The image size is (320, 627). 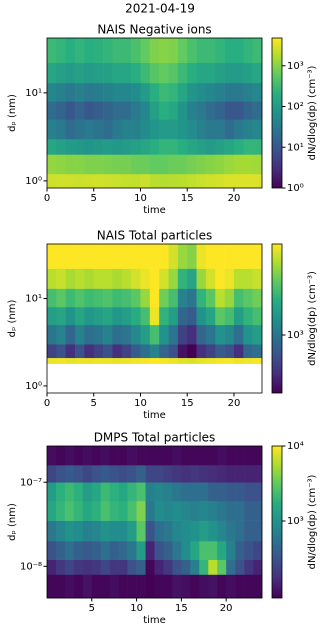 What do you see at coordinates (155, 438) in the screenshot?
I see `chart-title: DMPS Total particles` at bounding box center [155, 438].